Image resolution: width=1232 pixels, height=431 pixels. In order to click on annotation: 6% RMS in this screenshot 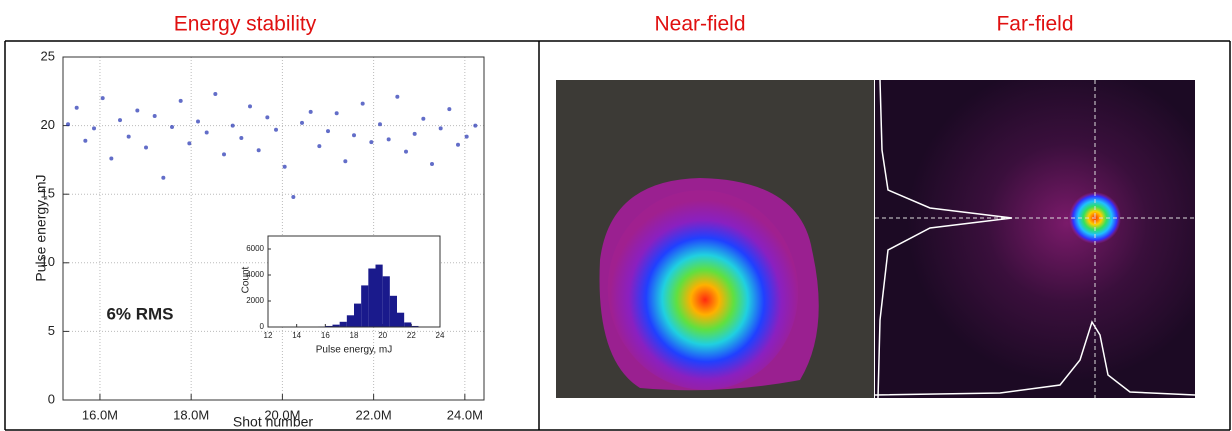, I will do `click(139, 313)`.